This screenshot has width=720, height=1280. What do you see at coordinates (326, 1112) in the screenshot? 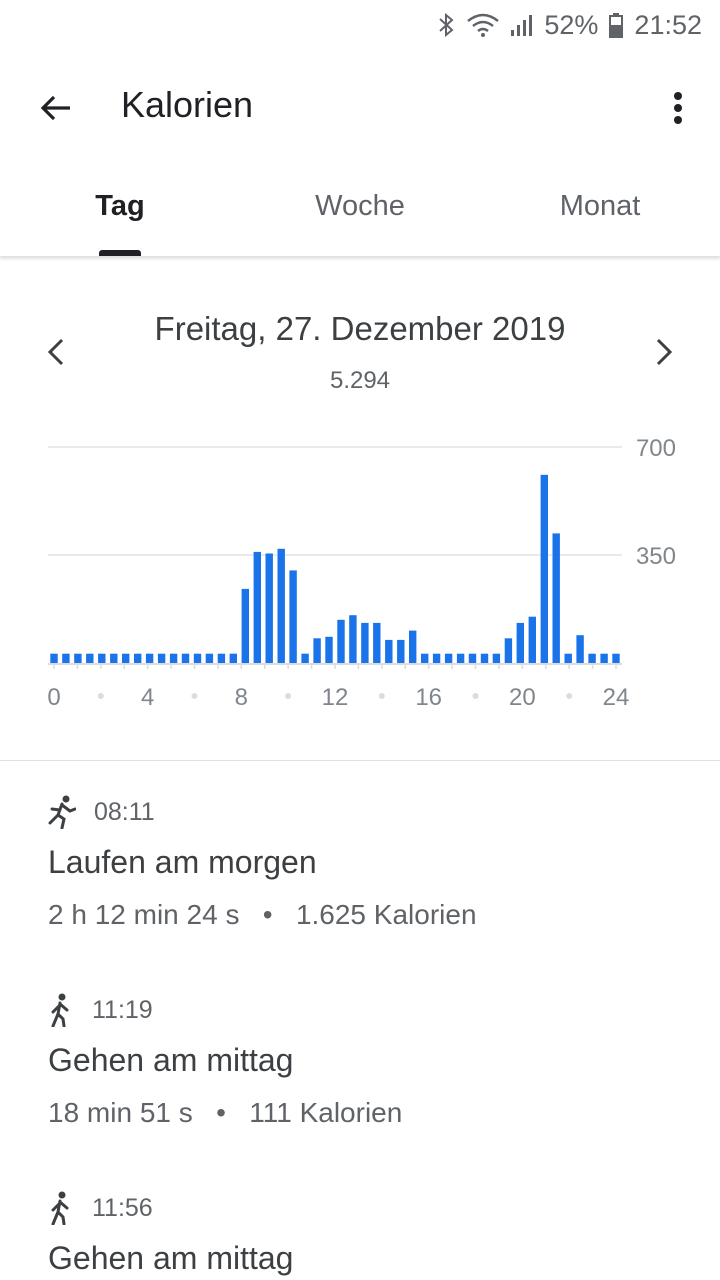
I see `activity-calories: 111 Kalorien` at bounding box center [326, 1112].